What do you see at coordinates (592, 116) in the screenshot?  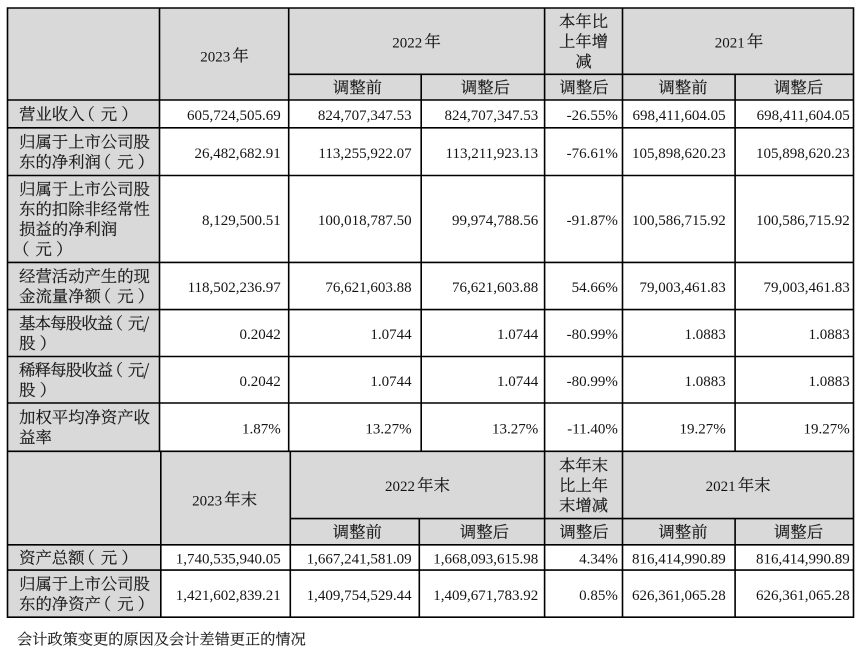 I see `svg-text: -26.55%` at bounding box center [592, 116].